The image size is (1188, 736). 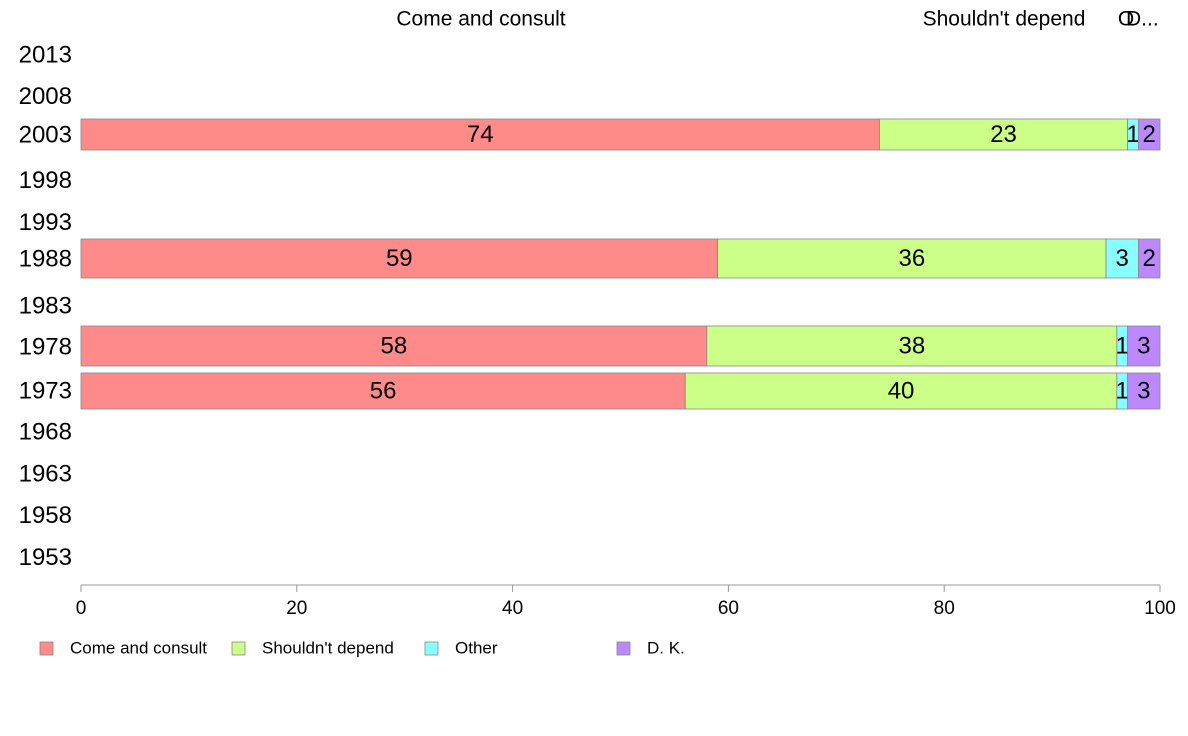 I want to click on year-label-1953: 1953, so click(x=45, y=557).